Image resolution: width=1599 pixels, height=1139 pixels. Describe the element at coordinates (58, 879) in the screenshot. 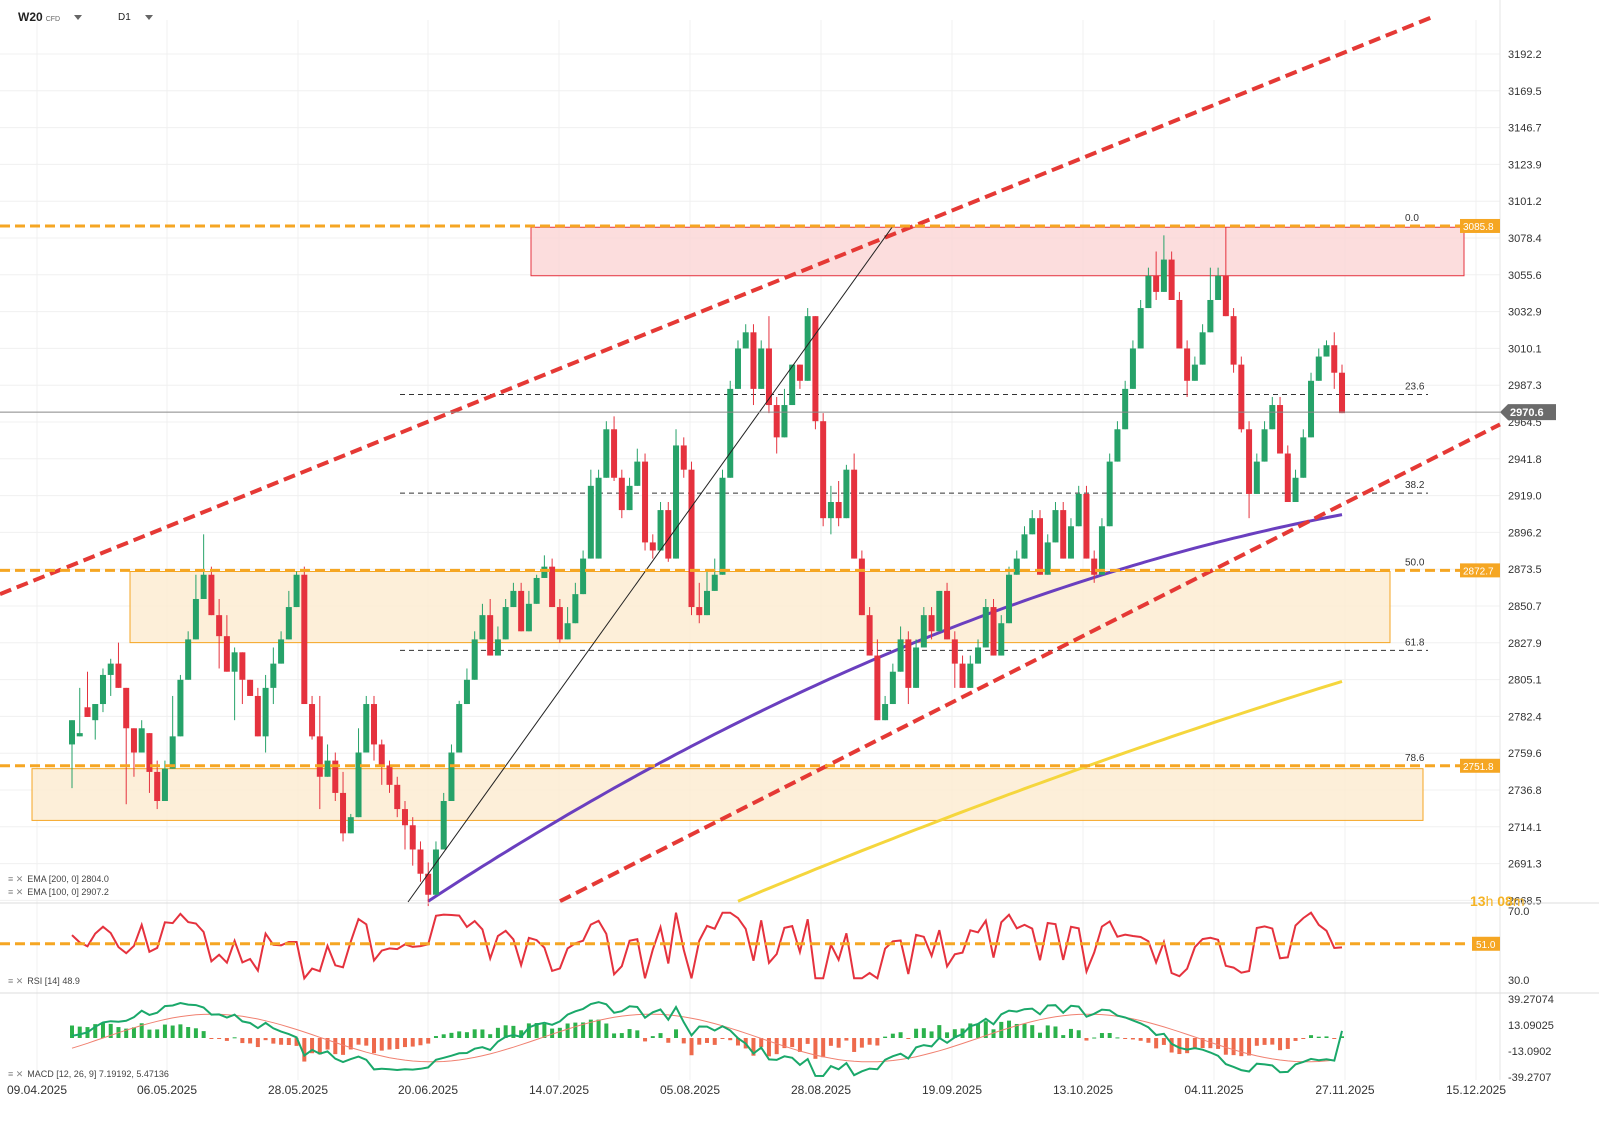

I see `ema-200-legend: ≡ ✕ EMA [200, 0] 2804.0` at that location.